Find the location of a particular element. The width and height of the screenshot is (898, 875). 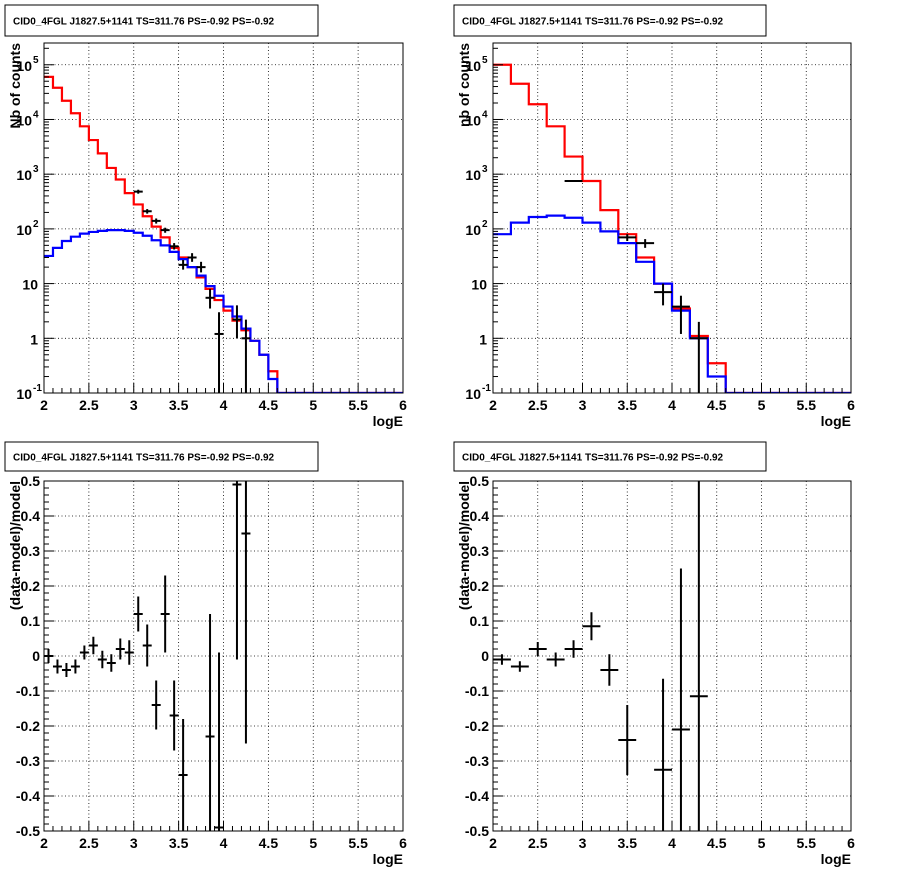

y-tick-label-exponent: 5 is located at coordinates (36, 60).